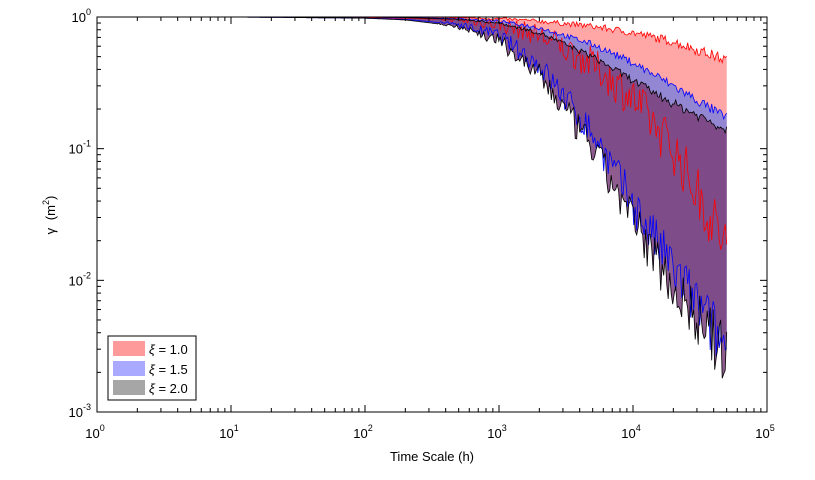 This screenshot has height=480, width=815. What do you see at coordinates (630, 432) in the screenshot?
I see `x-tick-label-4: 10⁴` at bounding box center [630, 432].